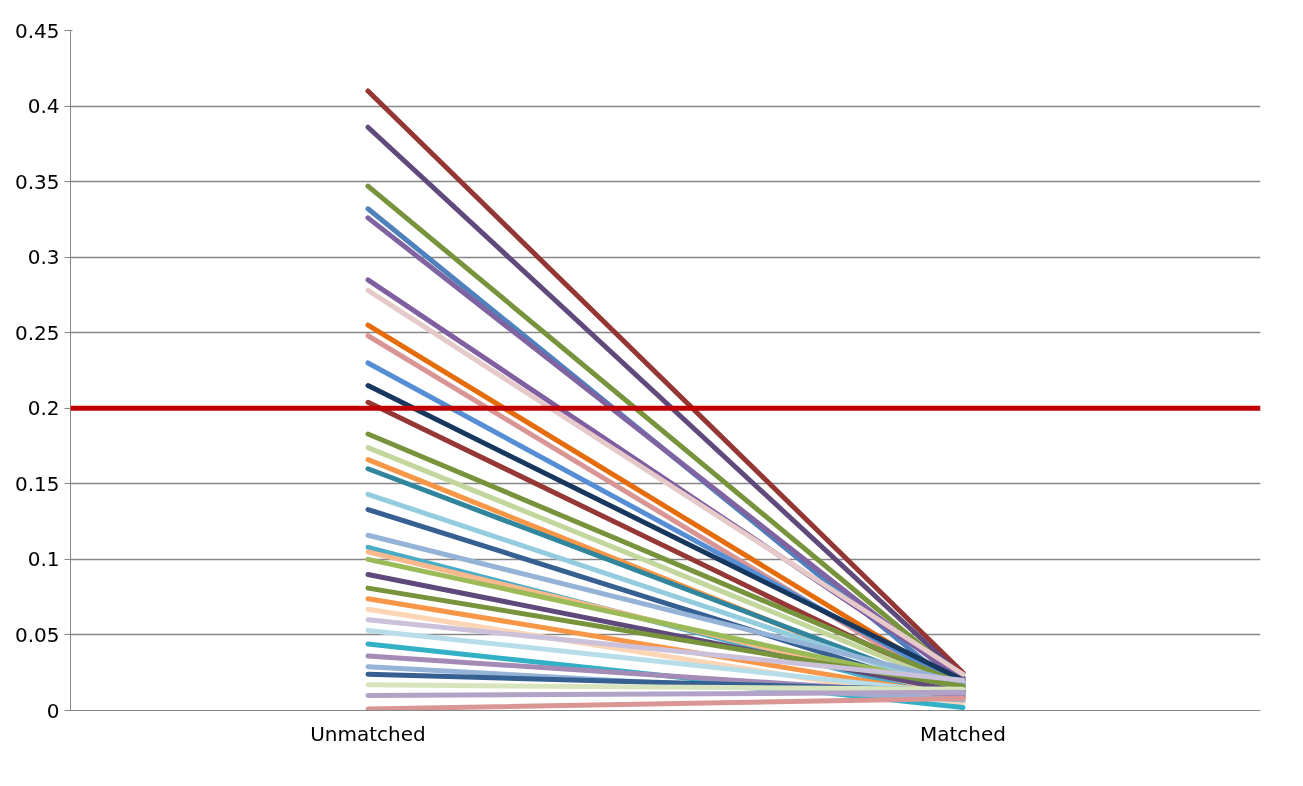 This screenshot has width=1303, height=786. I want to click on y-tick-label: 0.1, so click(43, 559).